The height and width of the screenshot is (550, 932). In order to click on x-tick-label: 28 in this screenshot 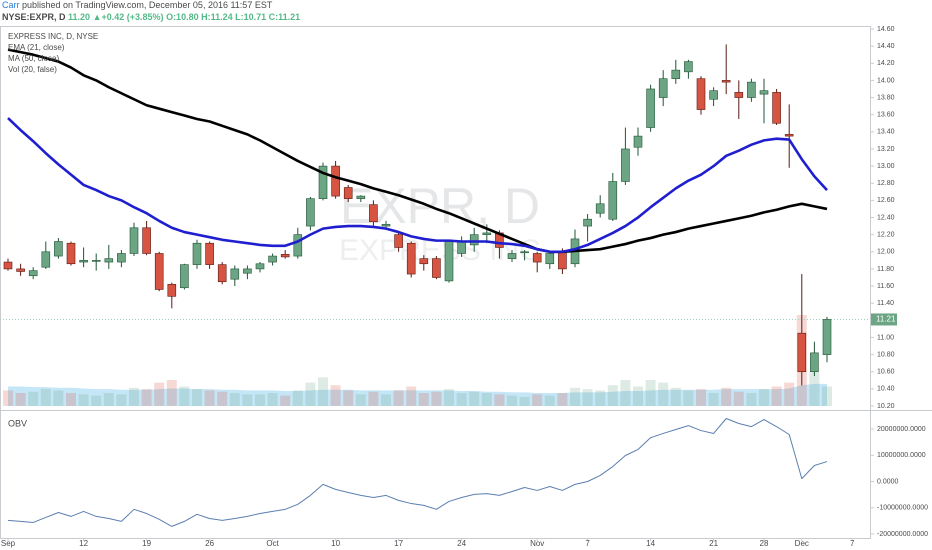, I will do `click(764, 543)`.